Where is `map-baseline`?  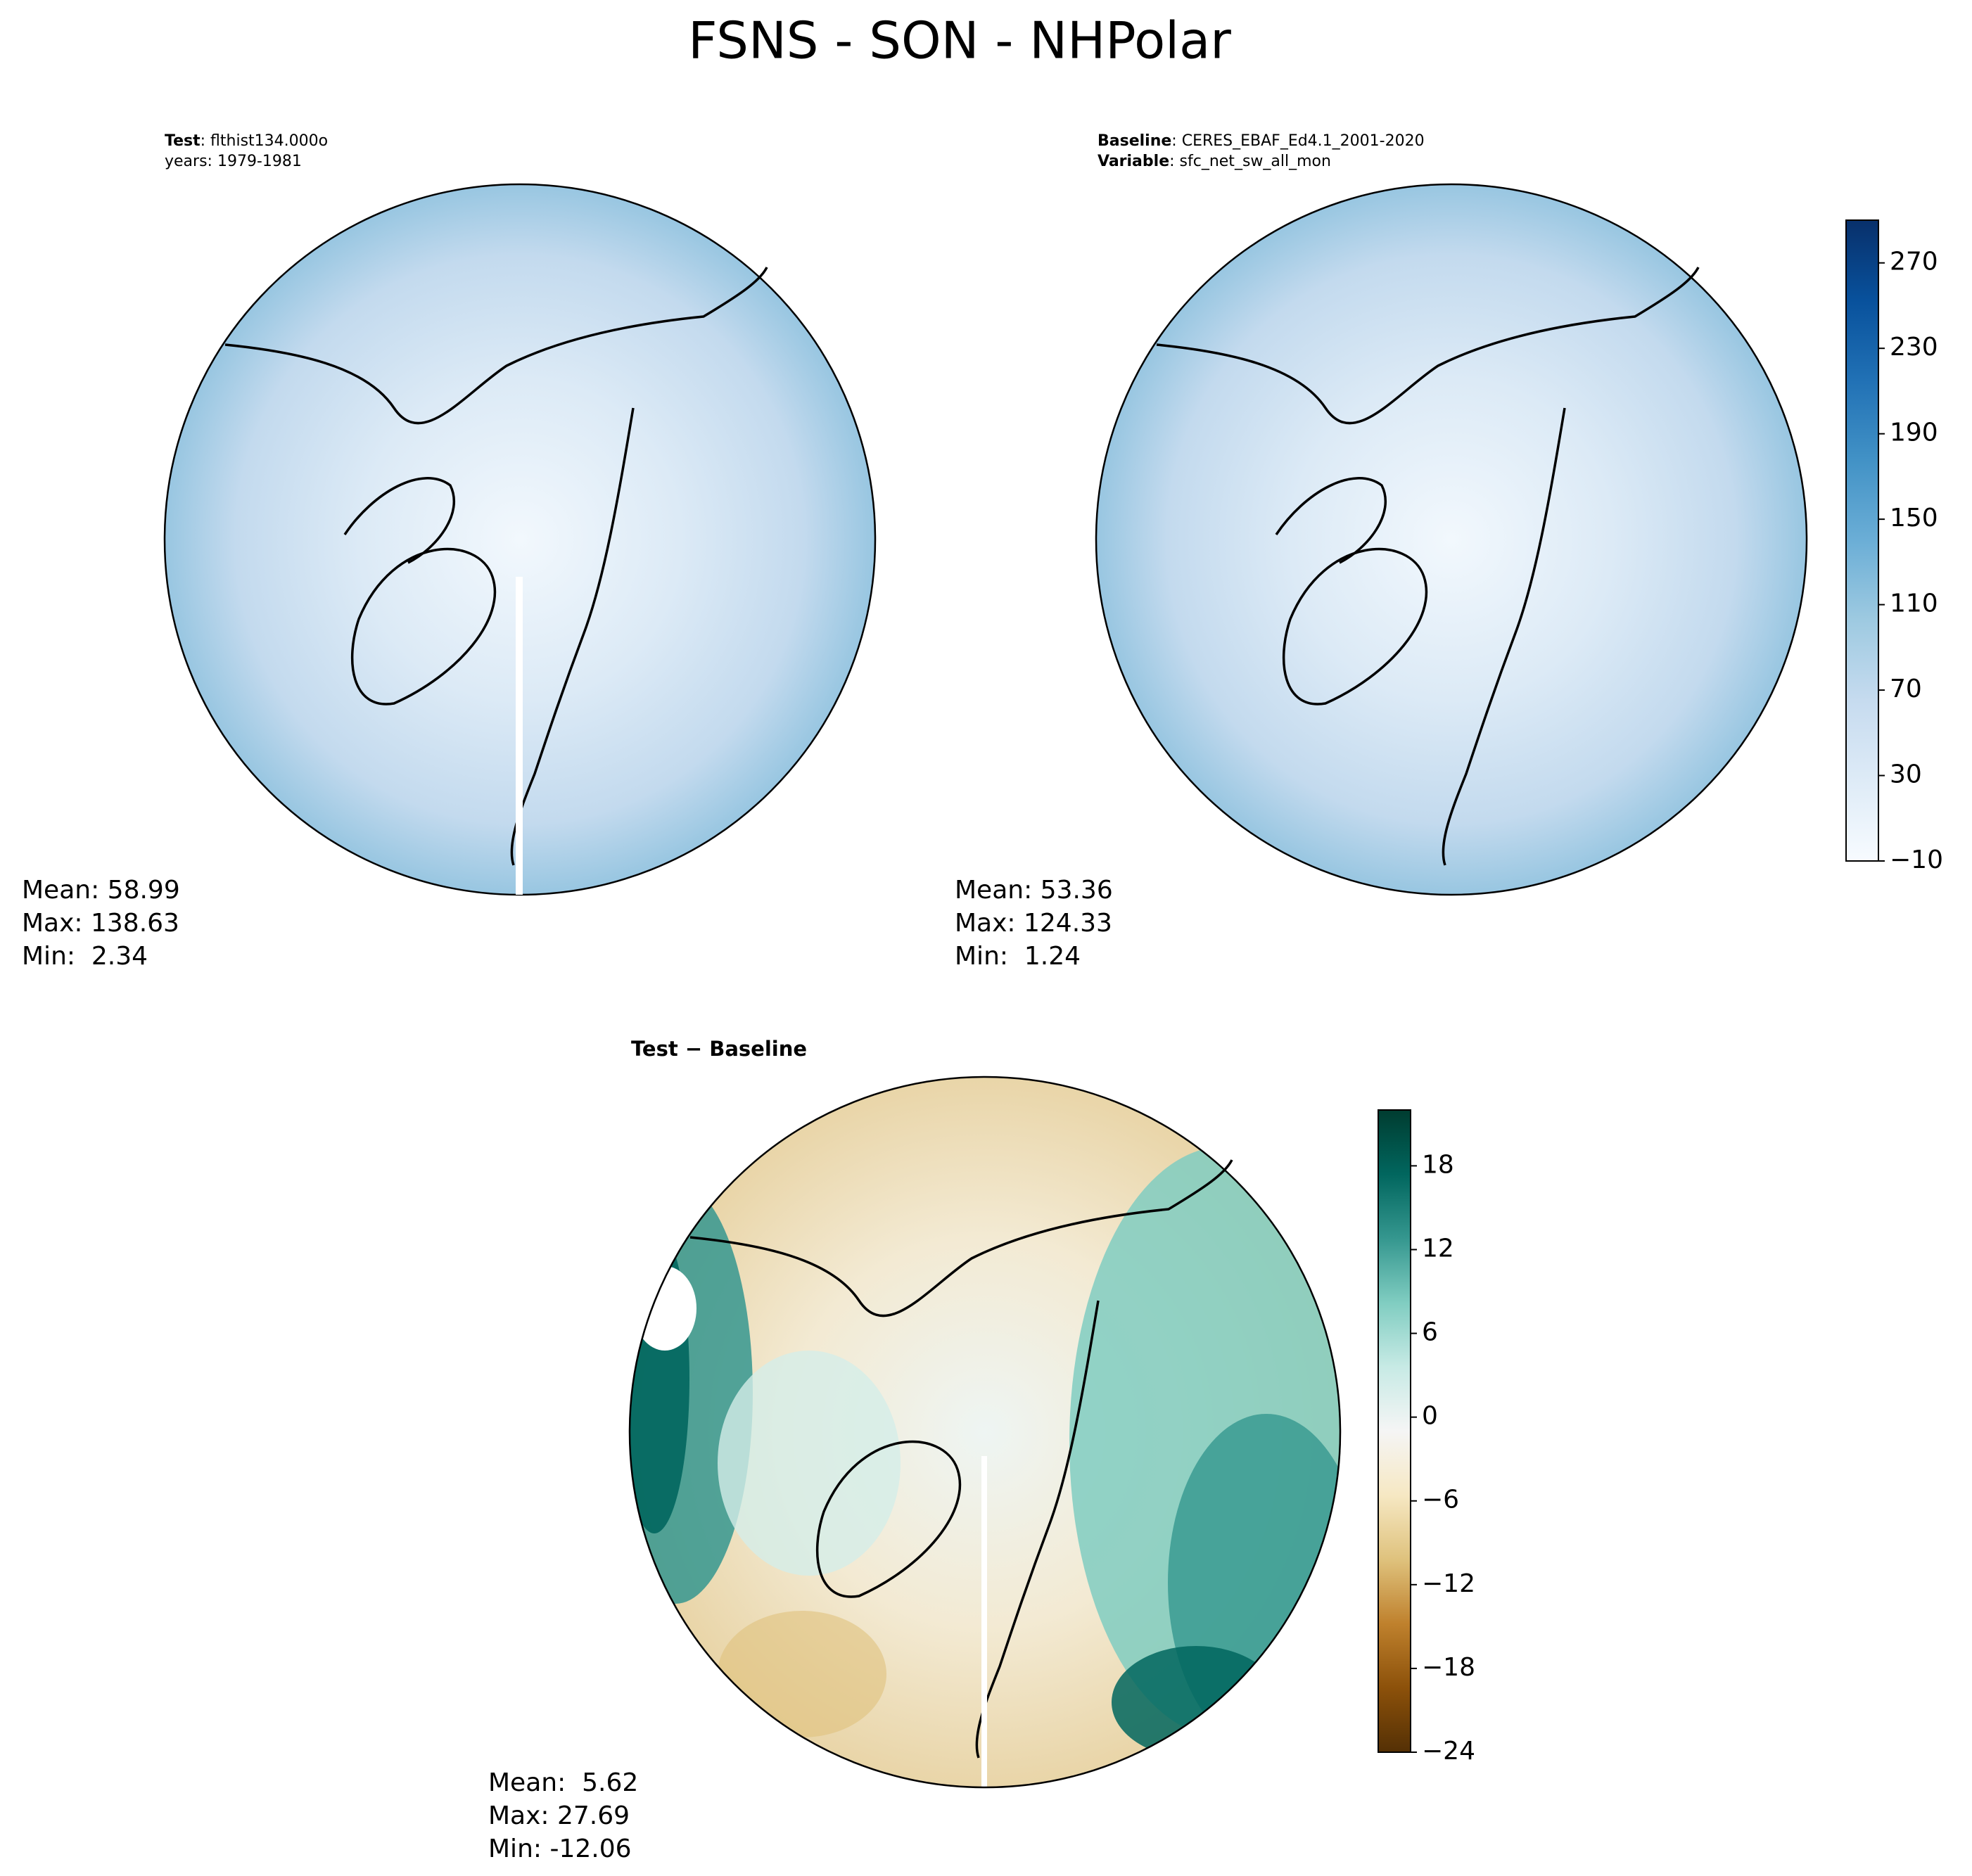 map-baseline is located at coordinates (1452, 539).